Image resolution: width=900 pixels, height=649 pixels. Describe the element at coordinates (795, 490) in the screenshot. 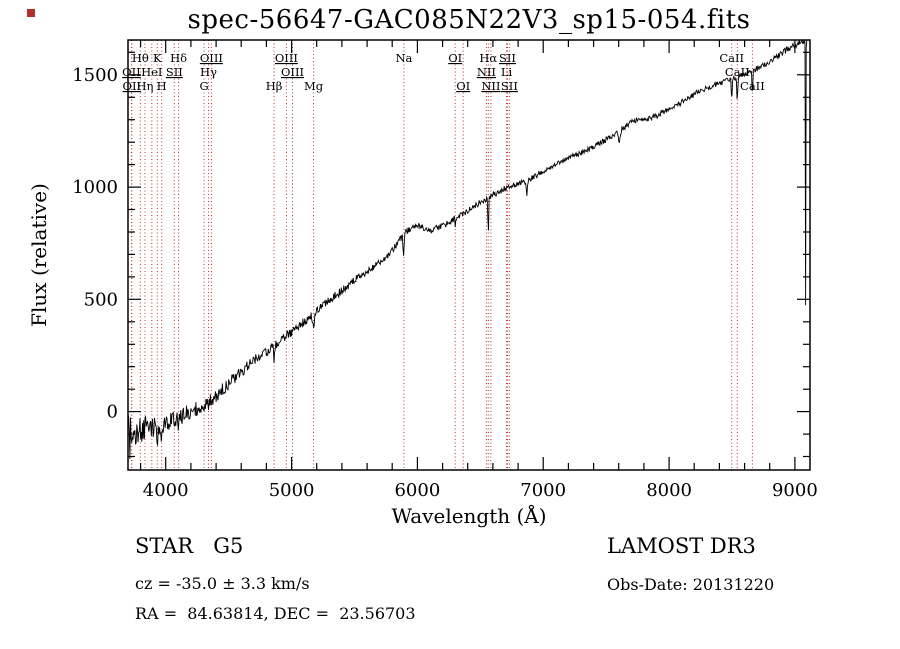

I see `x-tick-9000: 9000` at that location.